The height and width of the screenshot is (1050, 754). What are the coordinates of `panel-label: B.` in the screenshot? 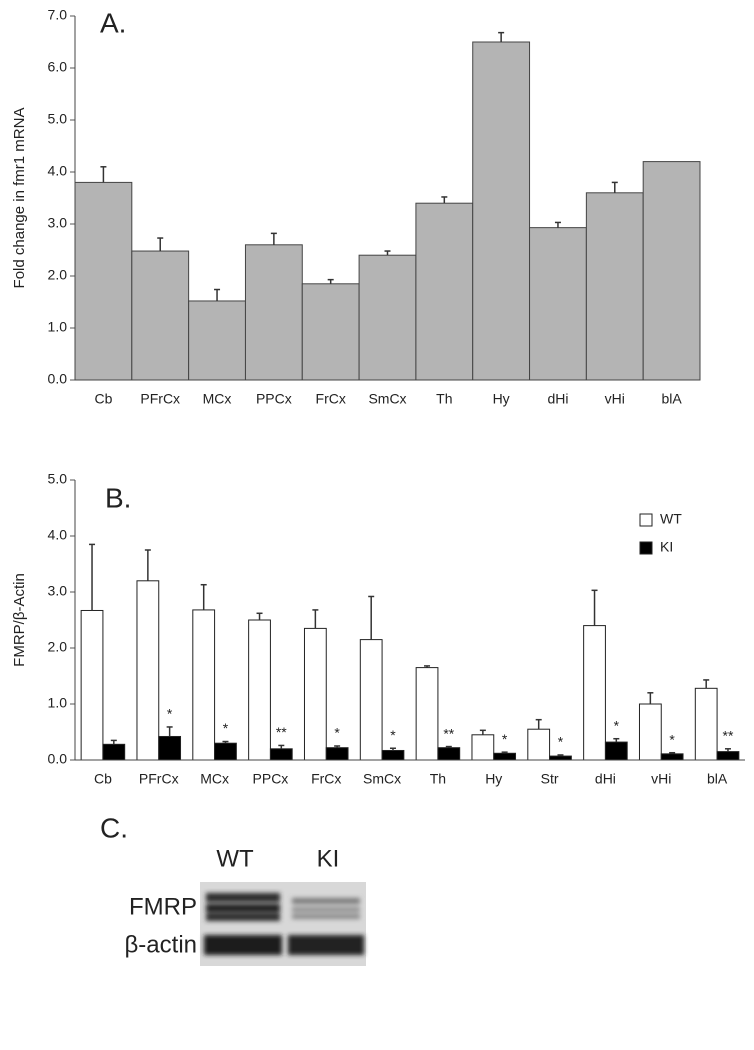 It's located at (118, 497).